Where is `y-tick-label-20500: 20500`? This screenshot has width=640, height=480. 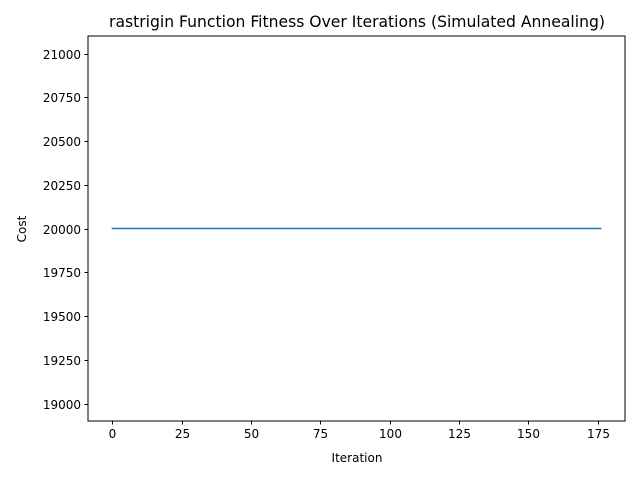
y-tick-label-20500: 20500 is located at coordinates (62, 142).